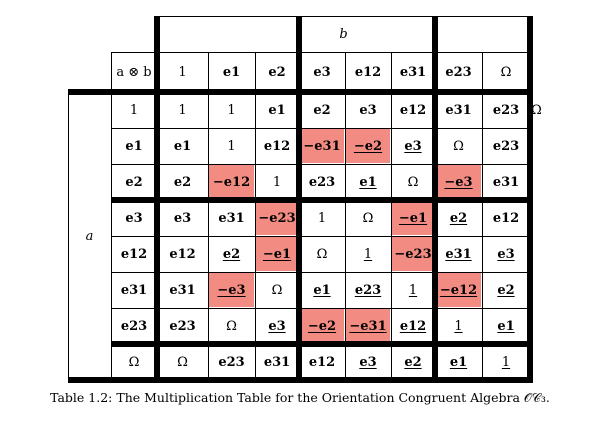  I want to click on row-6-col-6: 1, so click(458, 326).